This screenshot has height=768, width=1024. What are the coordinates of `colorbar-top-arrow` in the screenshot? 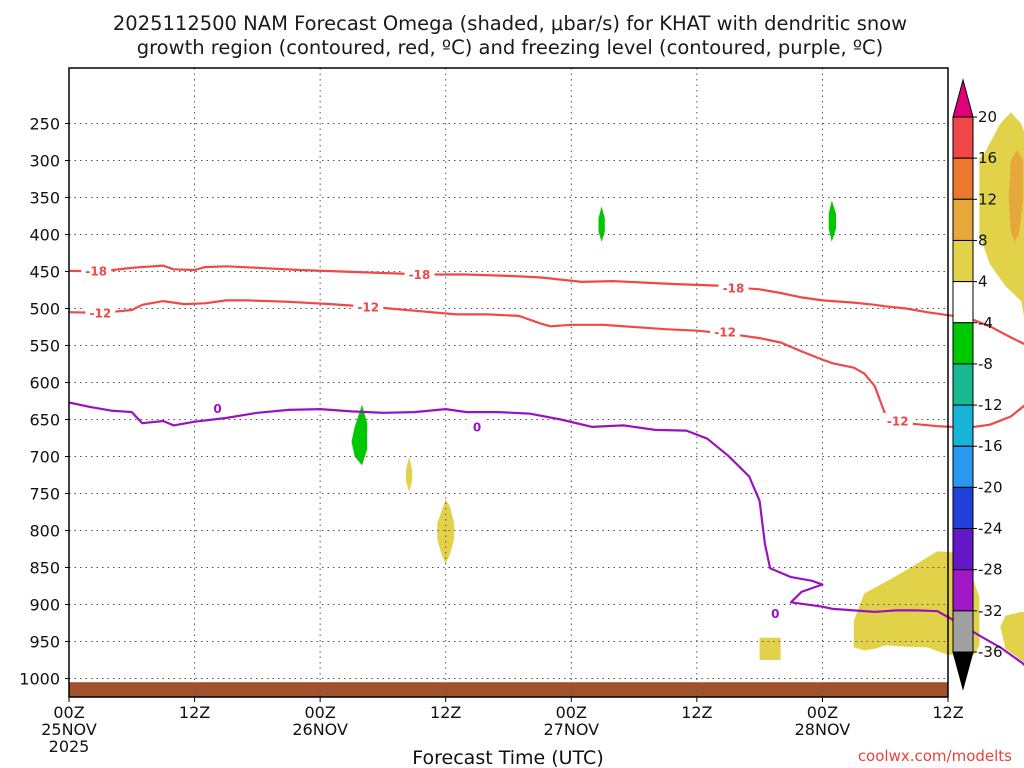 It's located at (963, 98).